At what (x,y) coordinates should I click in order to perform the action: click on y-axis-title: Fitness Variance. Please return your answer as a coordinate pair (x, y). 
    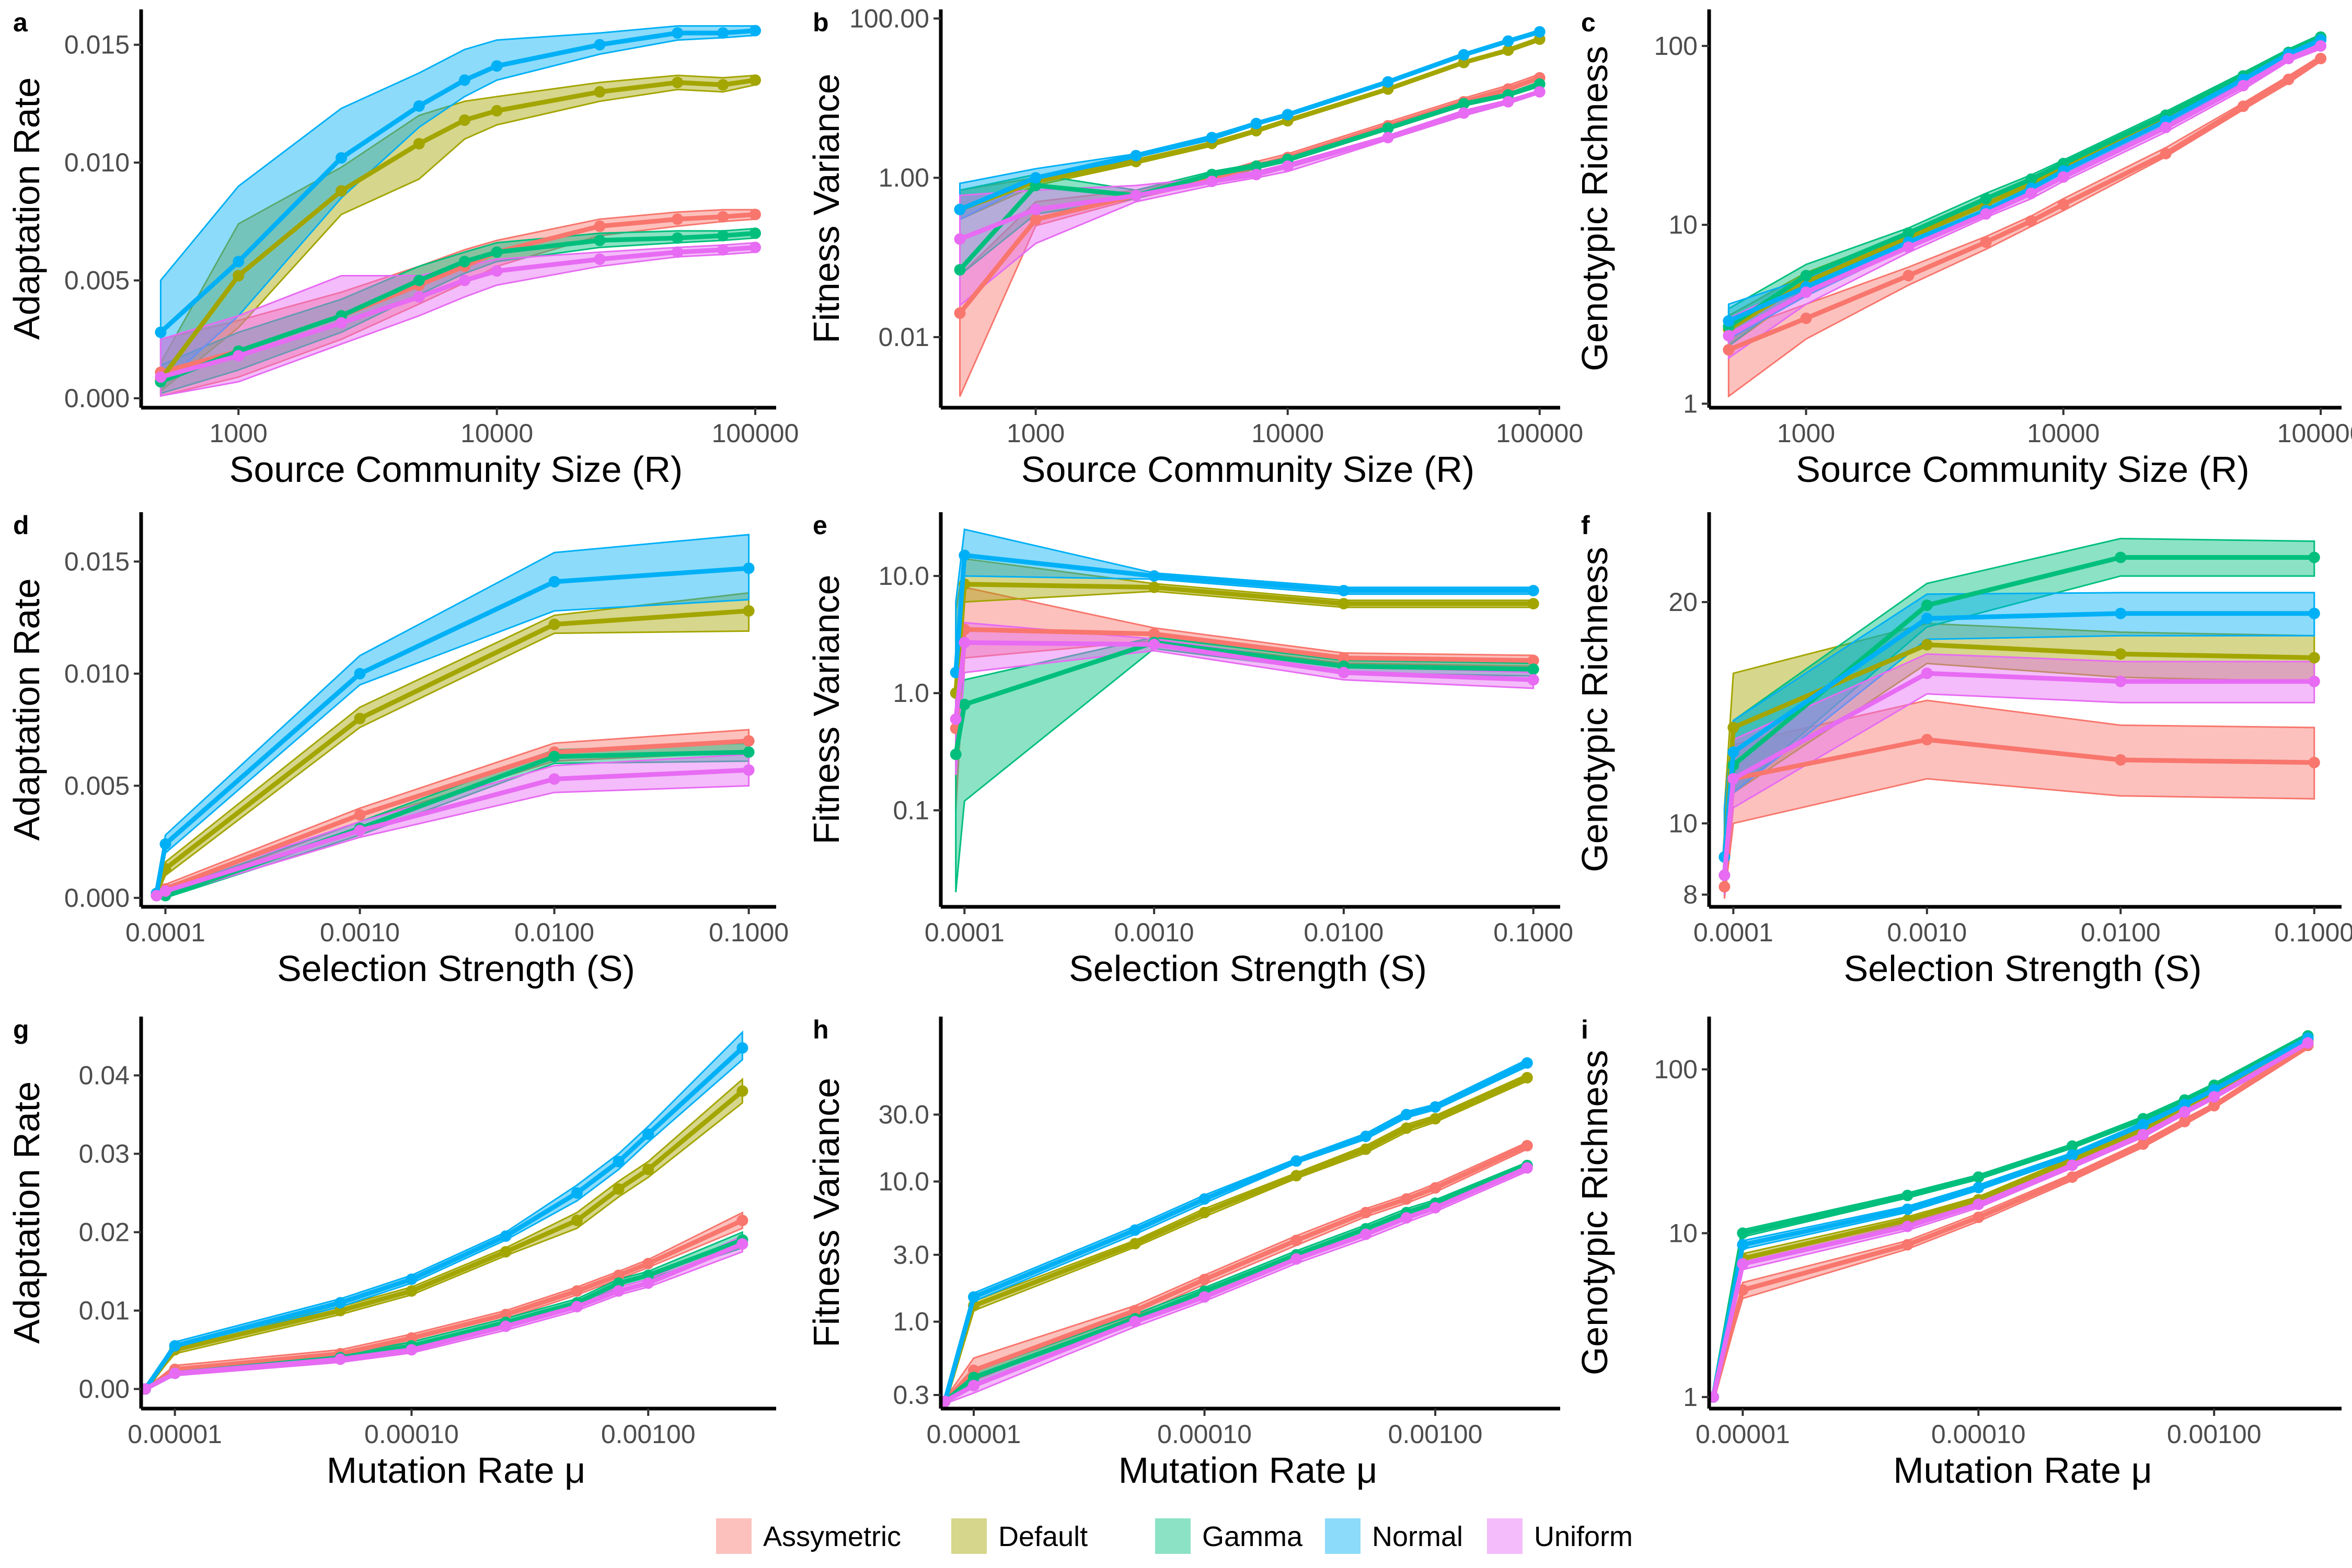
    Looking at the image, I should click on (826, 208).